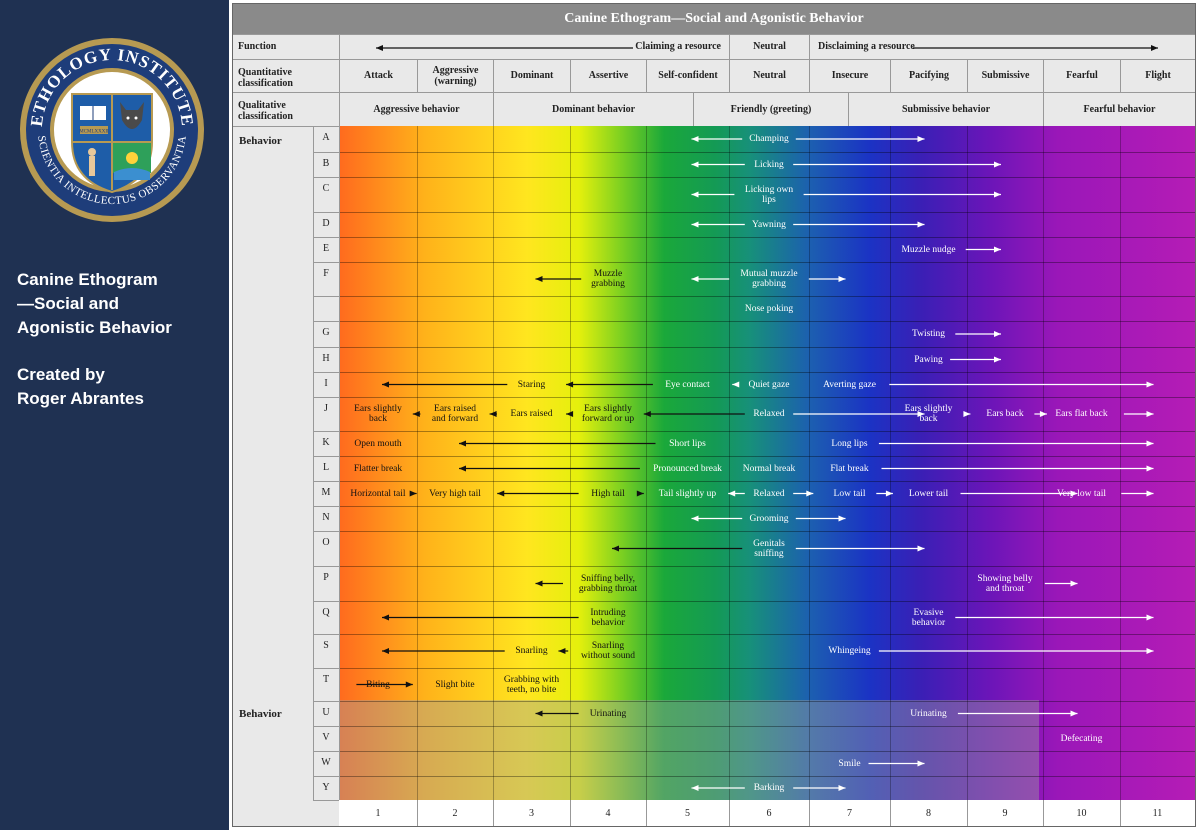 This screenshot has width=1200, height=830. What do you see at coordinates (608, 813) in the screenshot?
I see `column-number: 4` at bounding box center [608, 813].